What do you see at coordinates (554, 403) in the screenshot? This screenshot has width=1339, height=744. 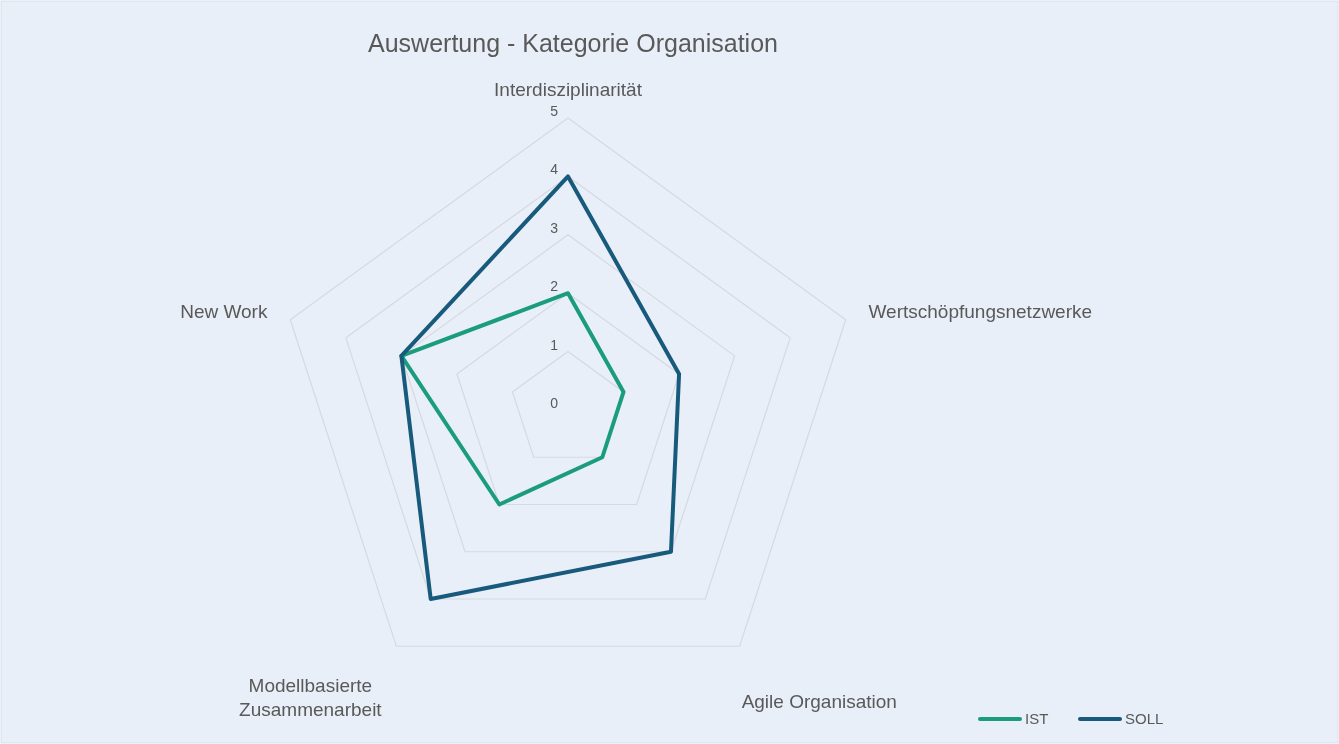 I see `y-tick-label: 0` at bounding box center [554, 403].